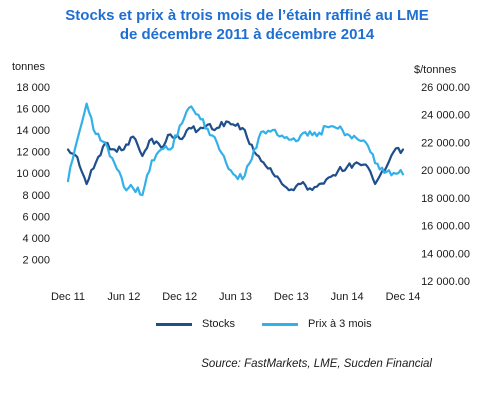 This screenshot has width=494, height=400. Describe the element at coordinates (219, 324) in the screenshot. I see `legend-label-stocks: Stocks` at that location.